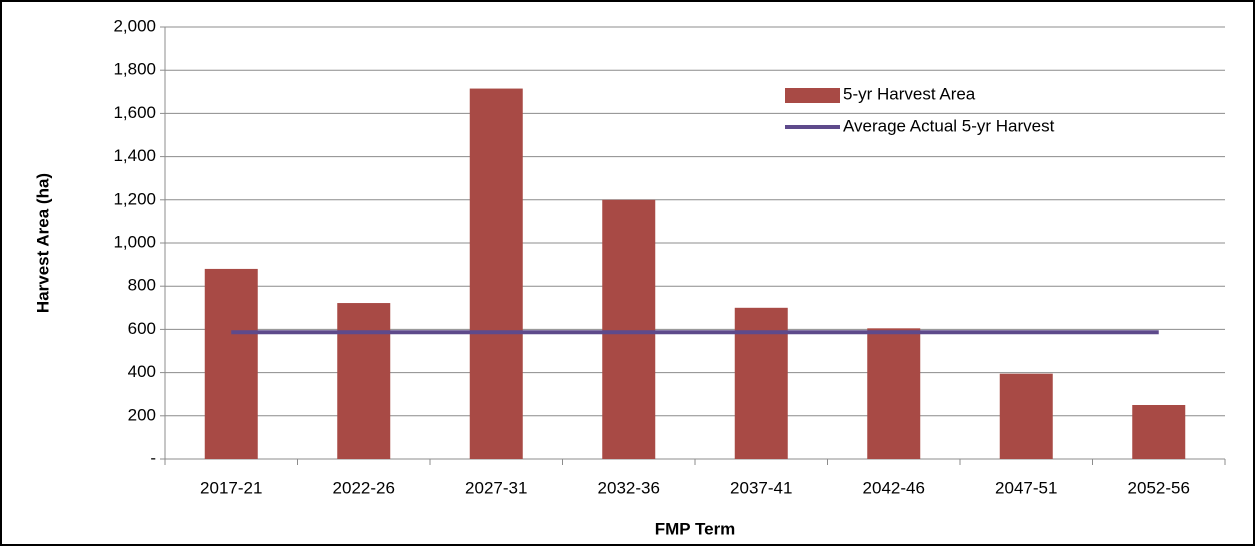  What do you see at coordinates (629, 487) in the screenshot?
I see `x-tick-label: 2032-36` at bounding box center [629, 487].